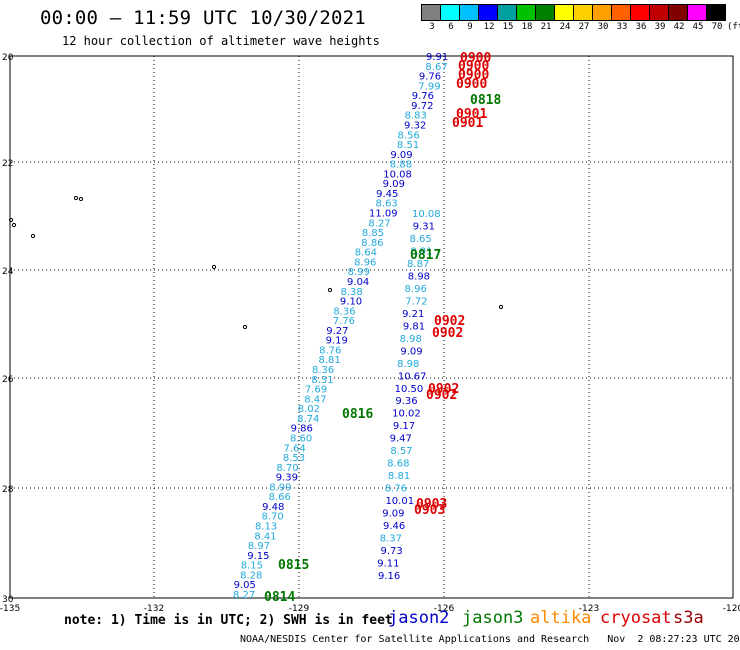  What do you see at coordinates (394, 184) in the screenshot?
I see `swh-label-track-a: 9.09` at bounding box center [394, 184].